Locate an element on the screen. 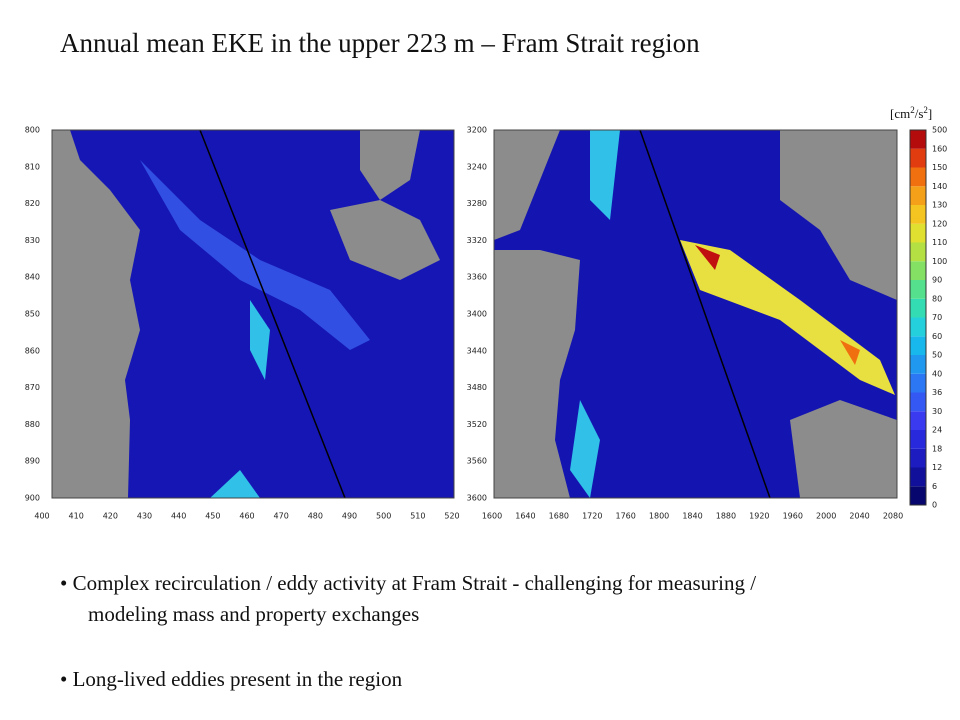 Image resolution: width=960 pixels, height=720 pixels. x-tick-label: 1640 is located at coordinates (525, 516).